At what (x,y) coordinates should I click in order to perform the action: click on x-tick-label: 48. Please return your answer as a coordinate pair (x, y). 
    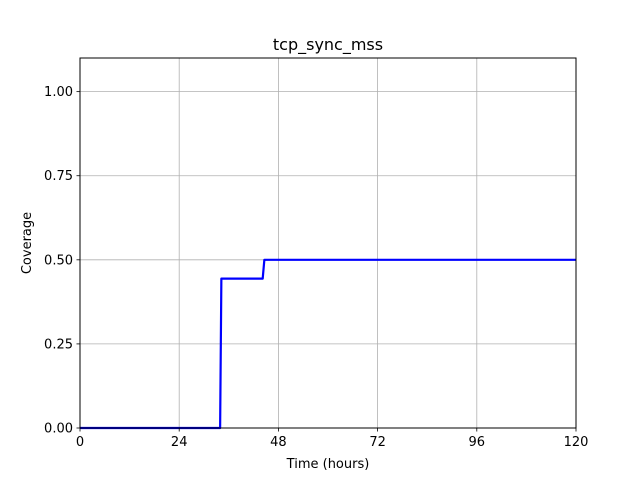
    Looking at the image, I should click on (278, 442).